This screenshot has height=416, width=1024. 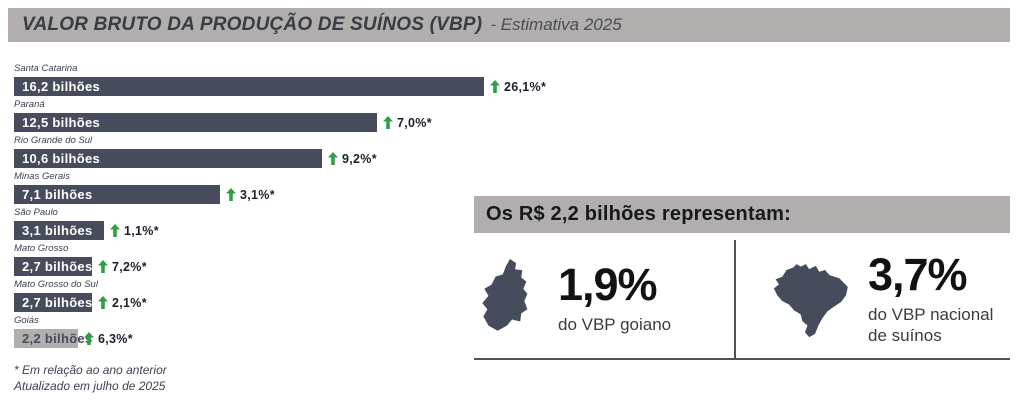 What do you see at coordinates (556, 24) in the screenshot?
I see `page-subtitle: - Estimativa 2025` at bounding box center [556, 24].